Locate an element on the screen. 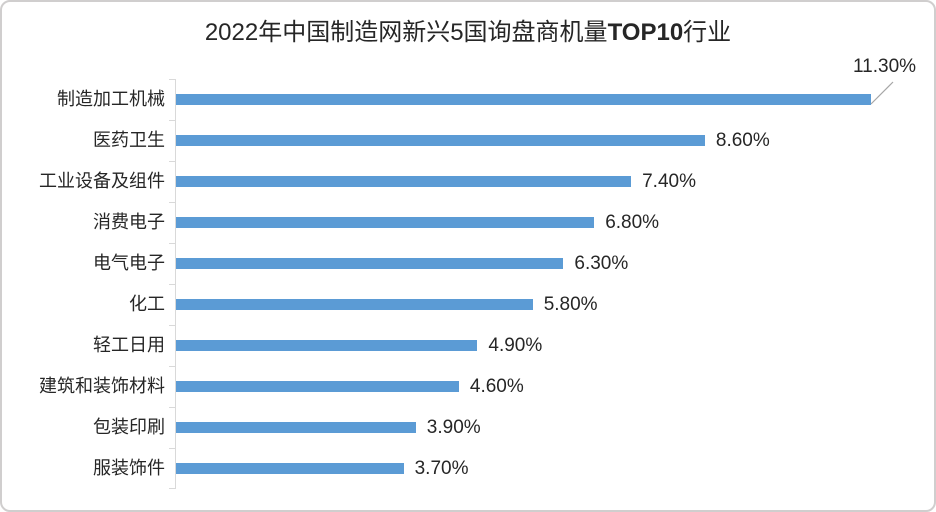  category-label: 轻工日用 is located at coordinates (129, 345).